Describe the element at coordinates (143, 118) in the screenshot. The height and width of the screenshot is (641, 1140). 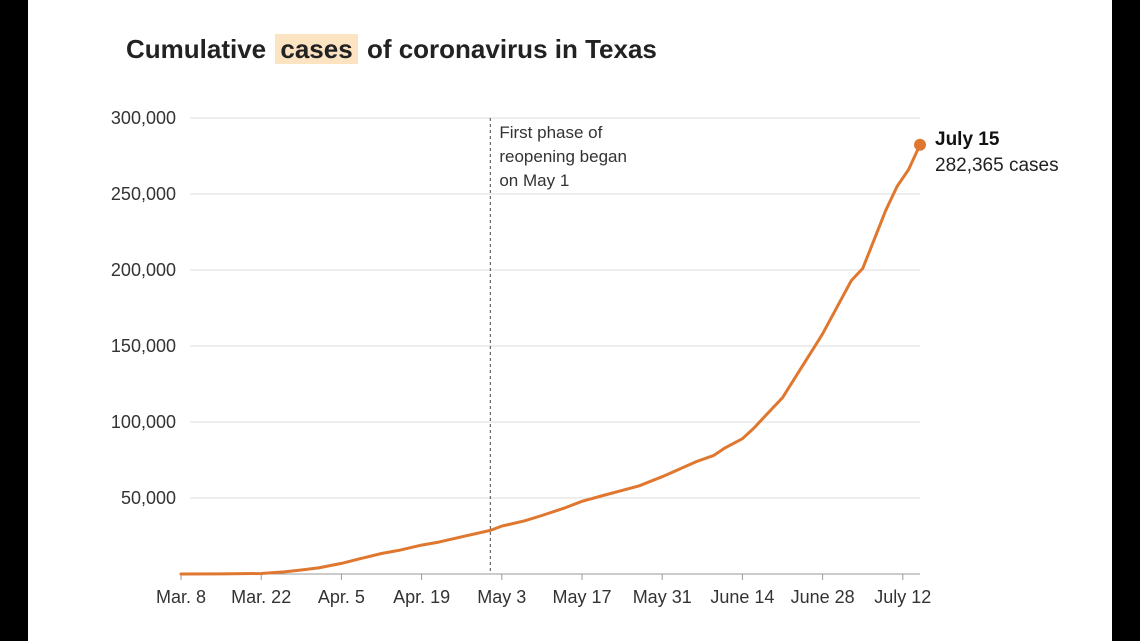
I see `y-tick-label: 300,000` at that location.